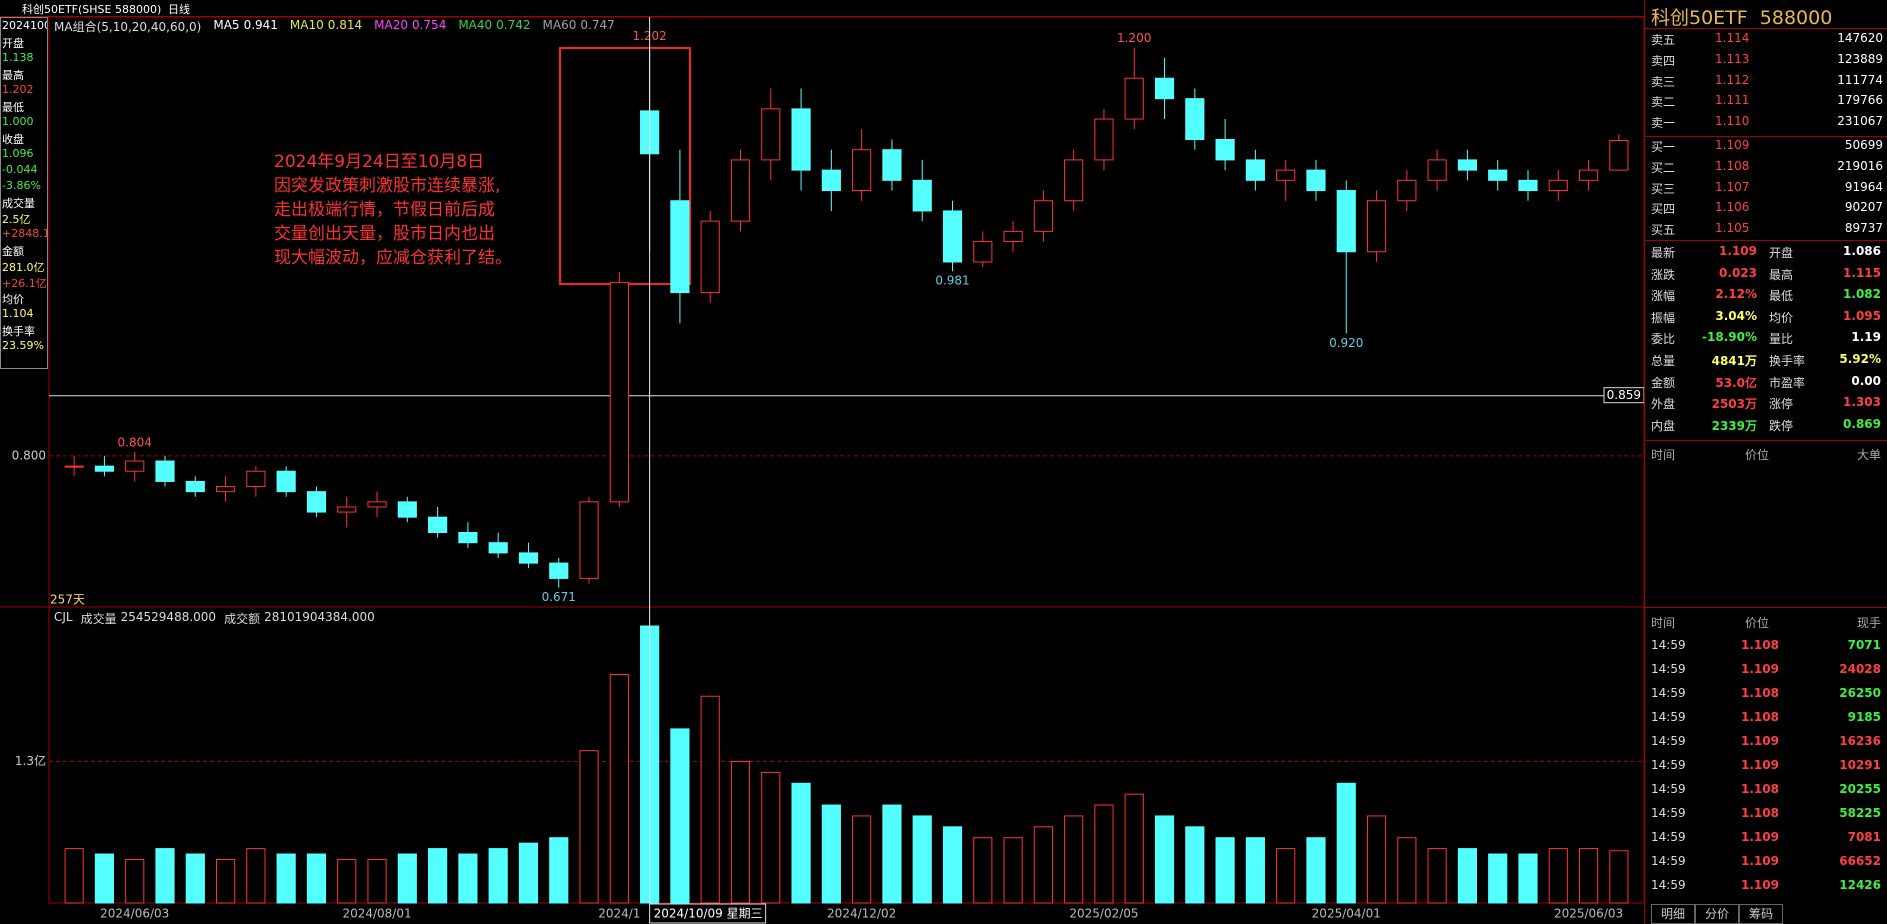  I want to click on stat-value: 1.115, so click(1862, 272).